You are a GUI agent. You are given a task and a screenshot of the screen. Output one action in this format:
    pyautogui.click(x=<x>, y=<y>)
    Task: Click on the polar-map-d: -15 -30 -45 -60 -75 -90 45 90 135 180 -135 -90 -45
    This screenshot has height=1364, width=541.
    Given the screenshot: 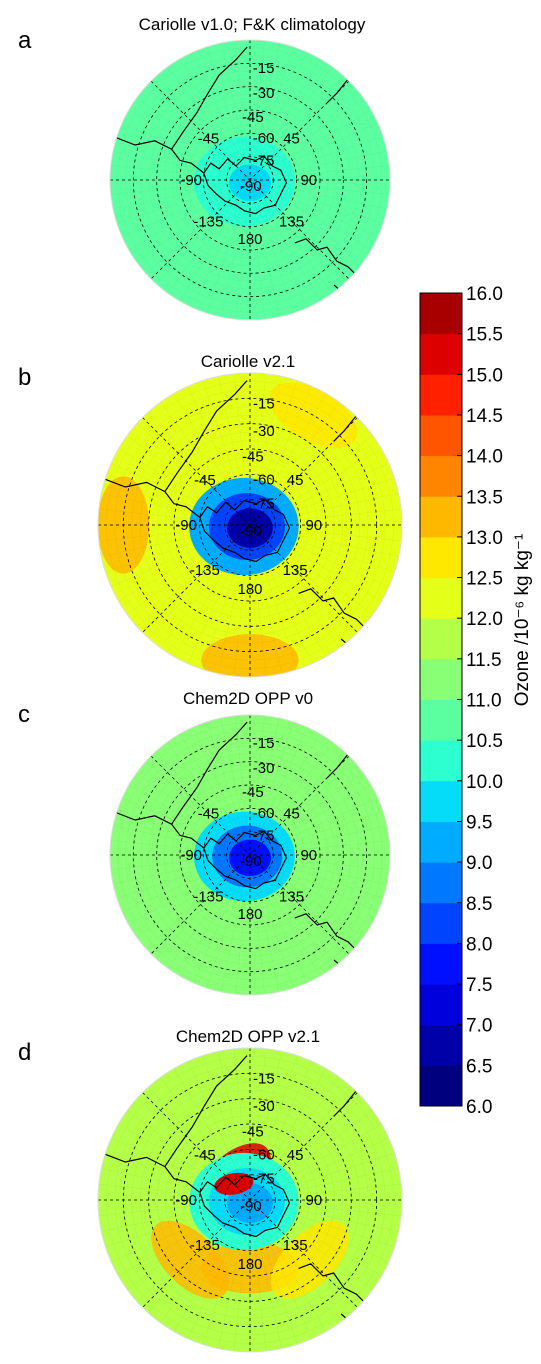 What is the action you would take?
    pyautogui.click(x=250, y=1200)
    